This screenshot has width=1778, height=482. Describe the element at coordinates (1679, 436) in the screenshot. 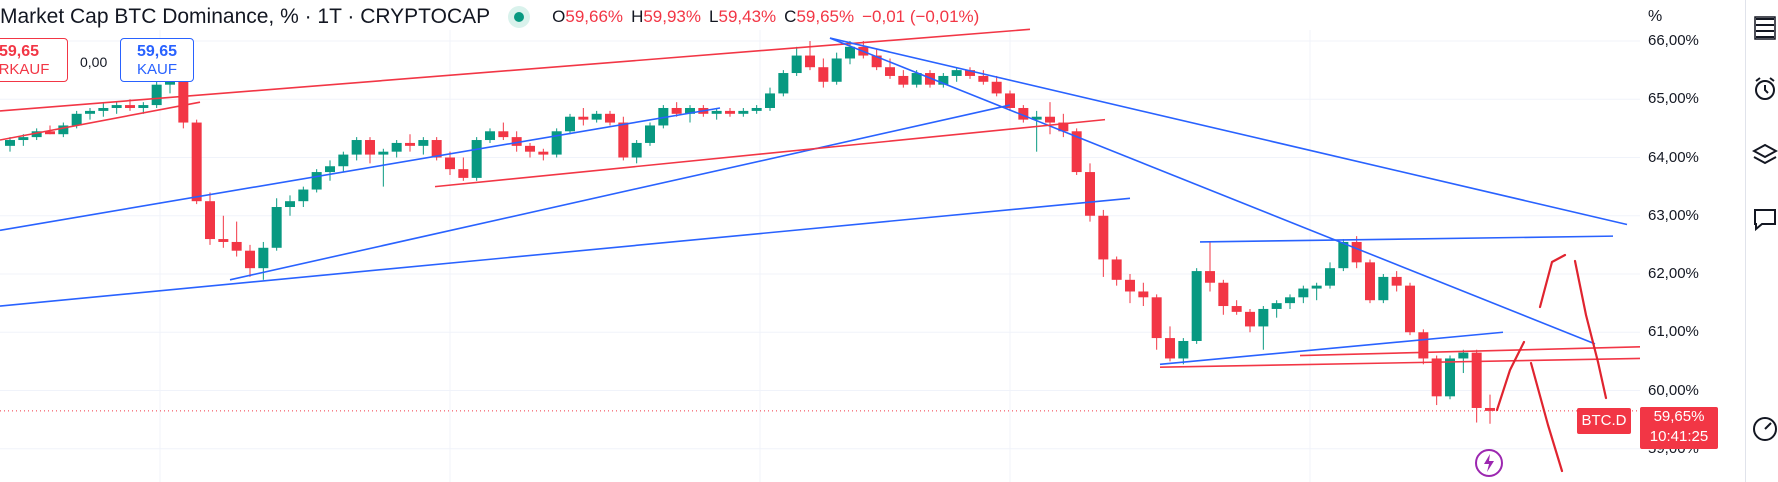

I see `bar-countdown: 10:41:25` at that location.